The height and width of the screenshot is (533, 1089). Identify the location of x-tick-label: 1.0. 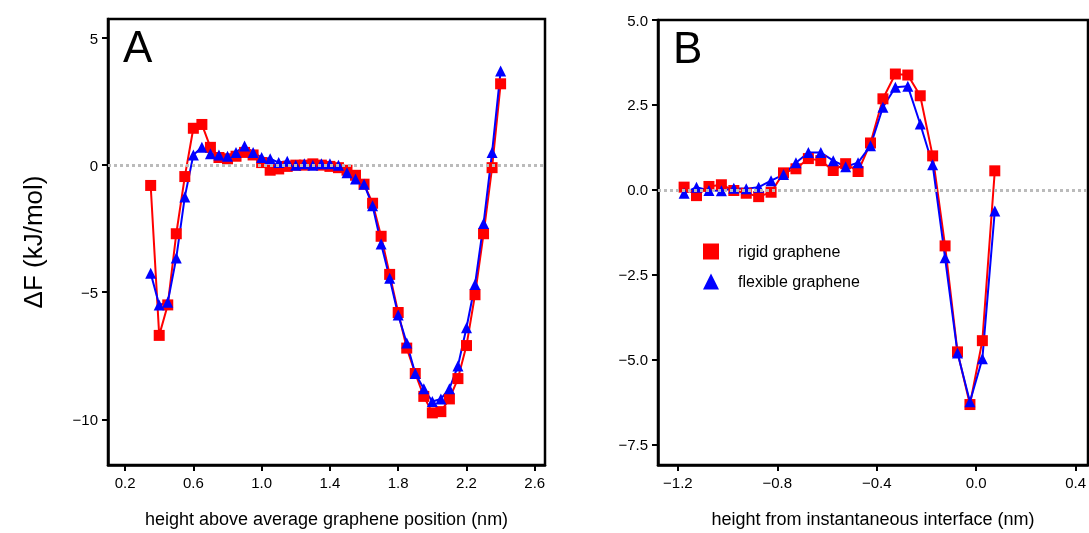
(262, 482).